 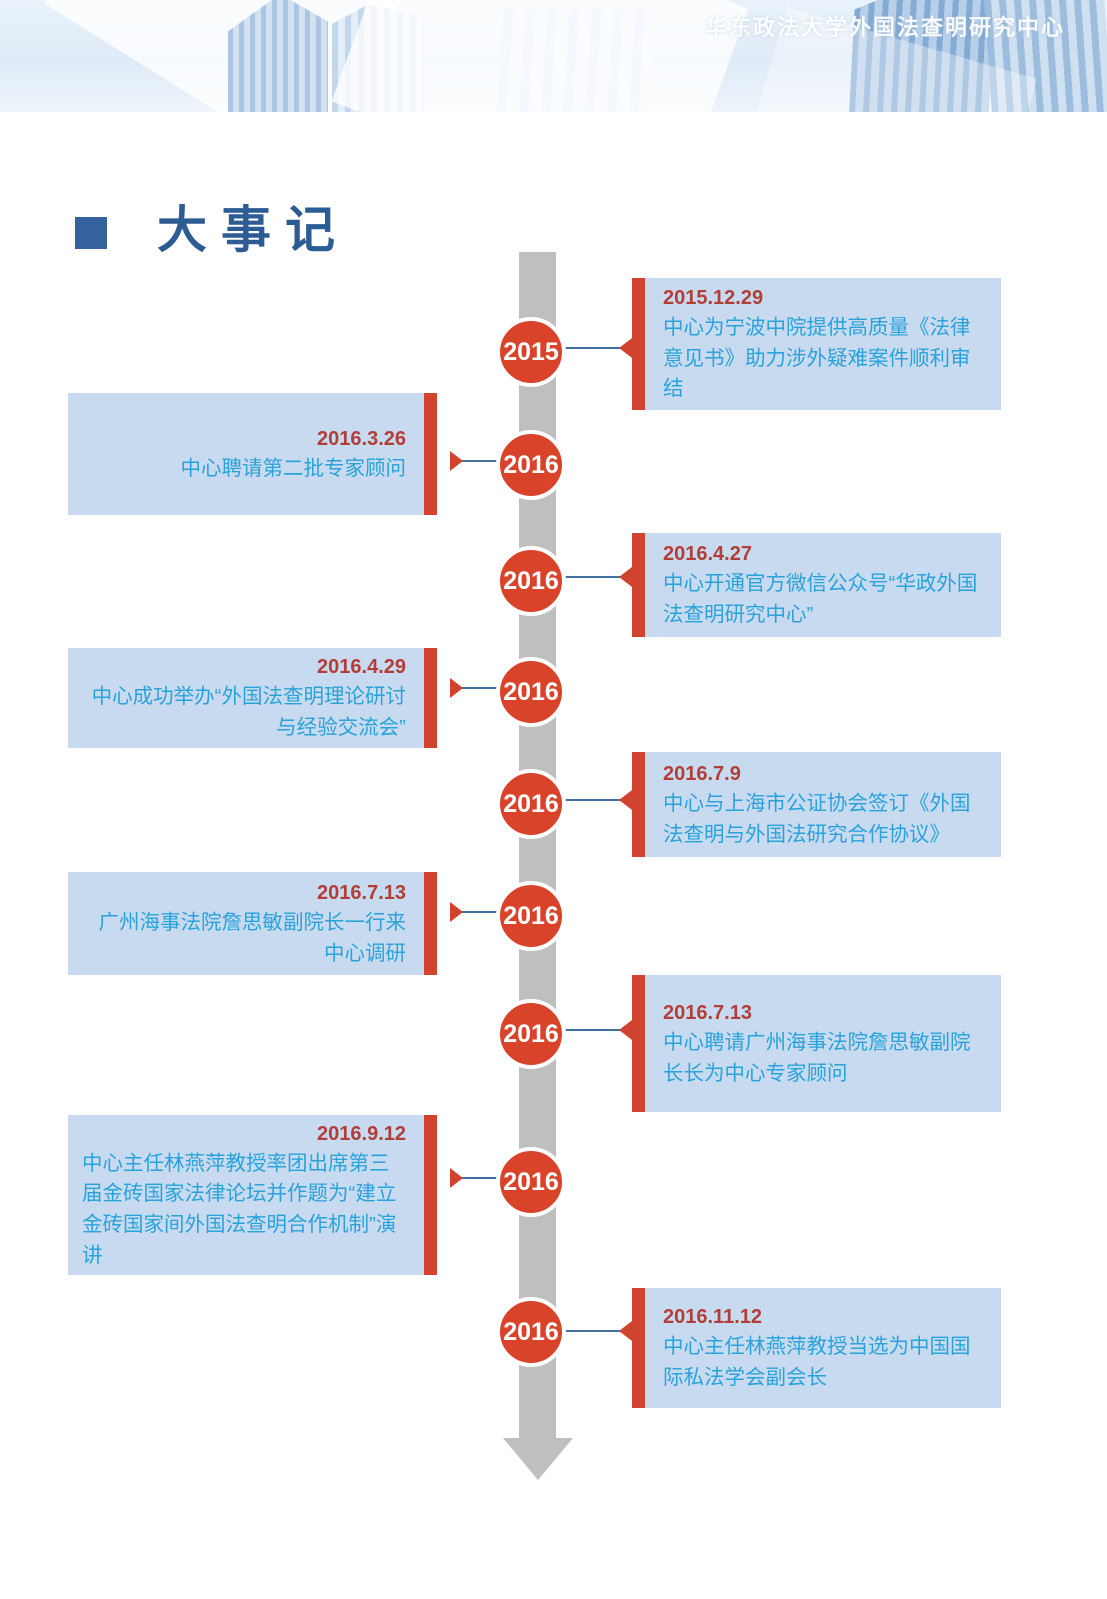 I want to click on year-badge: 2015, so click(x=531, y=352).